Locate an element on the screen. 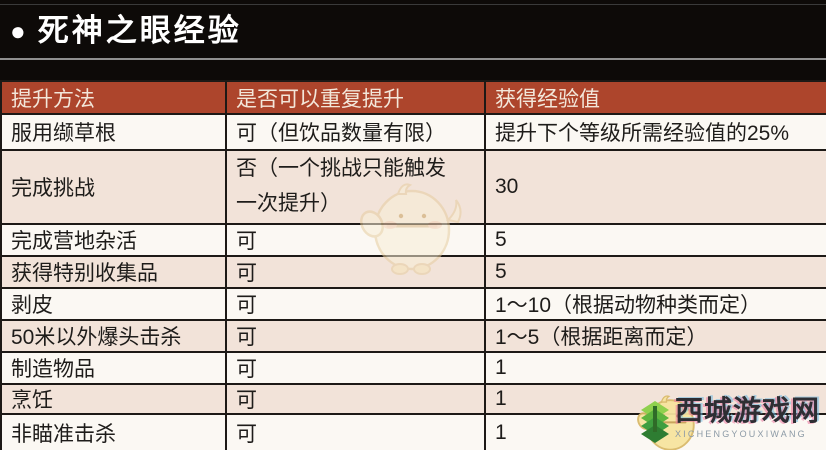 The image size is (826, 450). table-row: 获得特别收集品 可 5 is located at coordinates (414, 271).